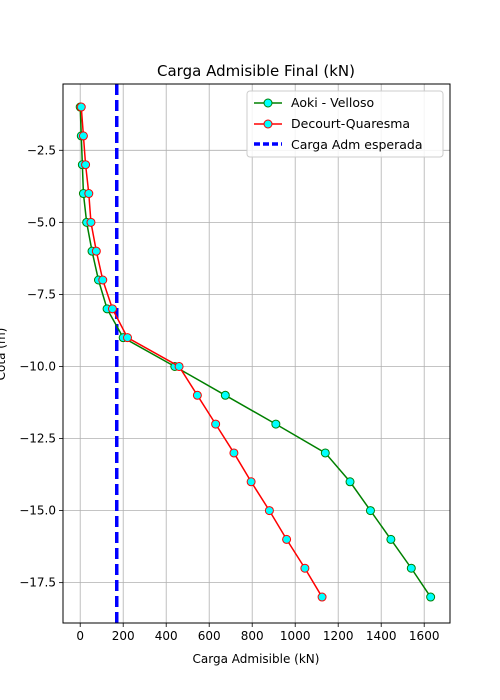  What do you see at coordinates (357, 144) in the screenshot?
I see `legend-label-reference: Carga Adm esperada` at bounding box center [357, 144].